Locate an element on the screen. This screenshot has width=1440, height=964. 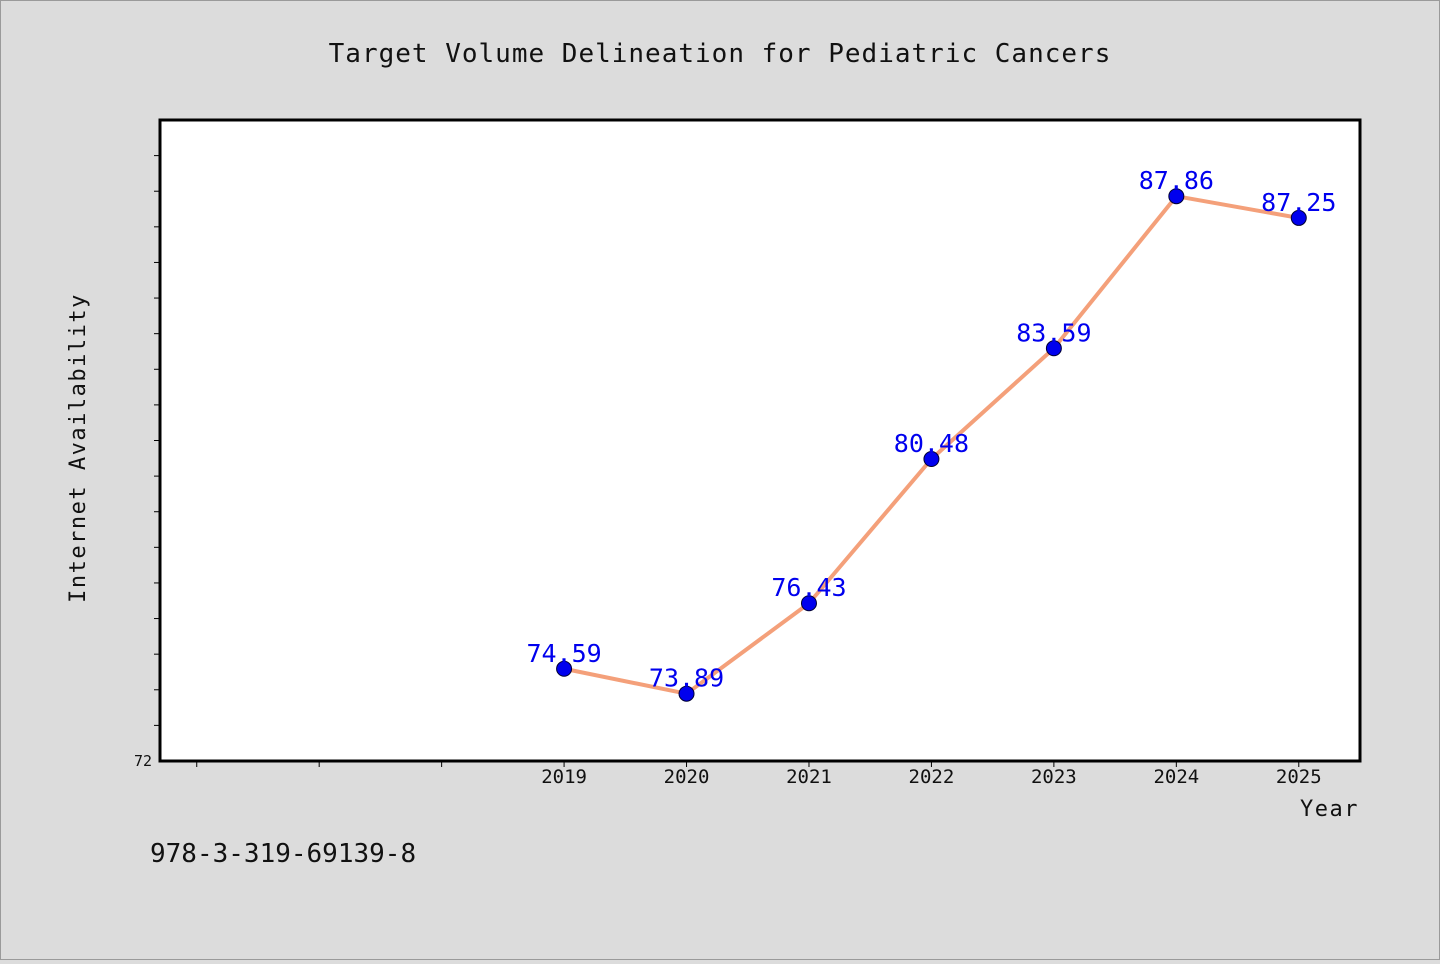
data-label: 74.59 is located at coordinates (563, 653).